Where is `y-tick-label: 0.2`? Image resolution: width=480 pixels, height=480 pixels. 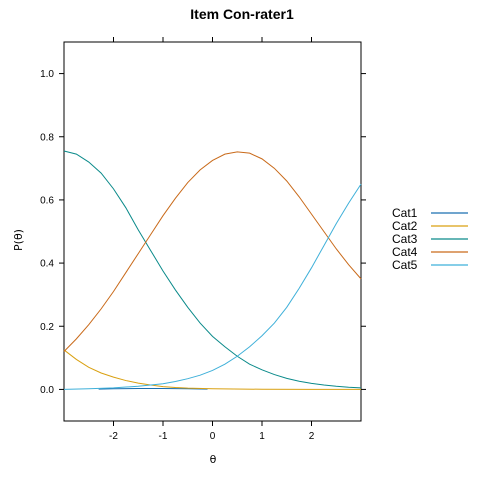 y-tick-label: 0.2 is located at coordinates (47, 327).